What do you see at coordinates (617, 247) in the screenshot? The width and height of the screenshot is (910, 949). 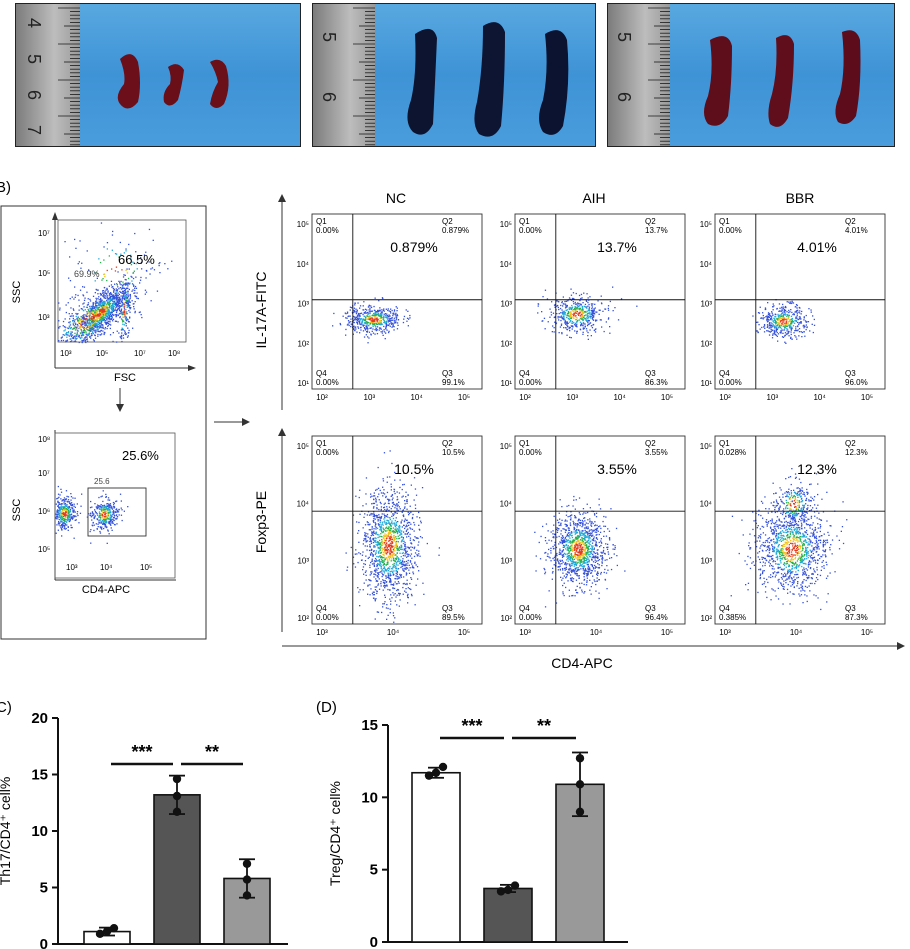 I see `quadrant-percent: 13.7%` at bounding box center [617, 247].